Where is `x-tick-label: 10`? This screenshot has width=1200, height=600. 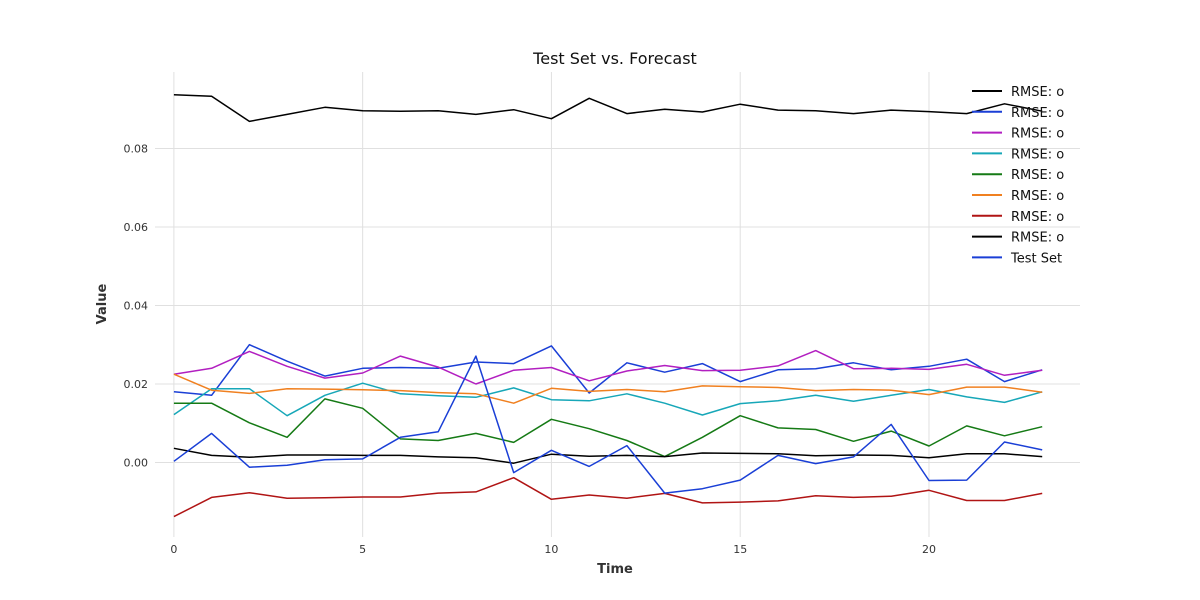
x-tick-label: 10 is located at coordinates (551, 549).